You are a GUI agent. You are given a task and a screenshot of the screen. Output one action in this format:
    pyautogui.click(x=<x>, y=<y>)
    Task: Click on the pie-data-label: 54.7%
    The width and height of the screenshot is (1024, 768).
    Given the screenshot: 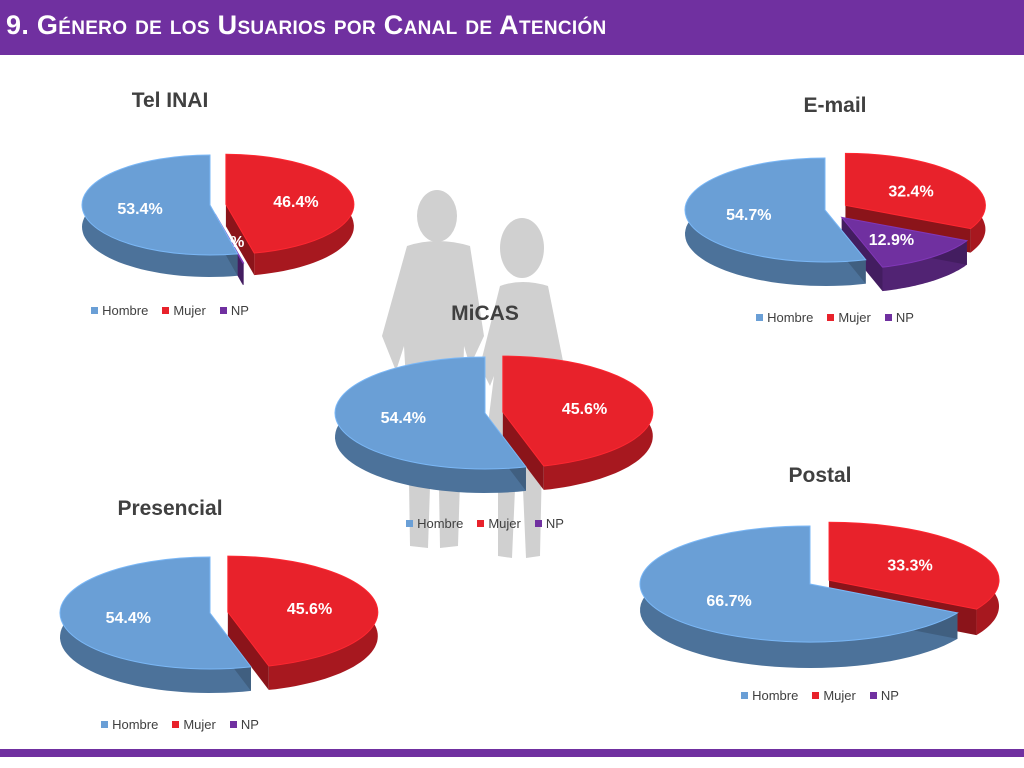 What is the action you would take?
    pyautogui.click(x=748, y=215)
    